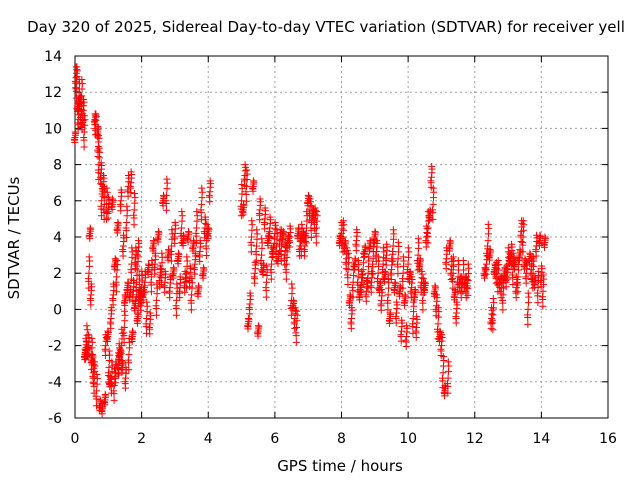 The image size is (640, 480). I want to click on x-tick-label: 14, so click(541, 439).